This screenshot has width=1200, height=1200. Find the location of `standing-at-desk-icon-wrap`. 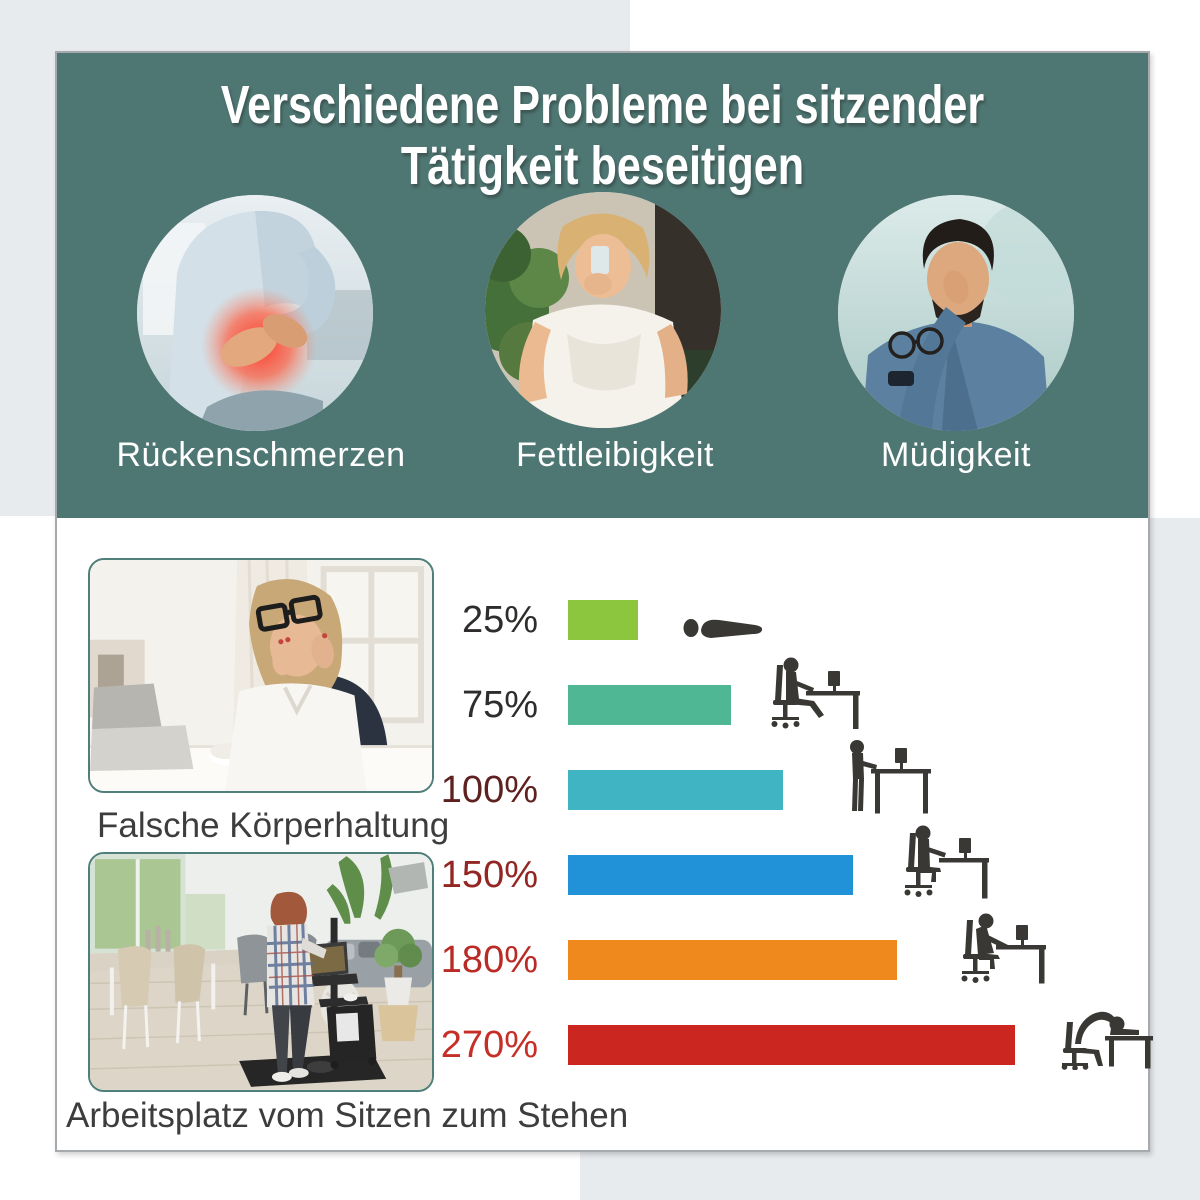

standing-at-desk-icon-wrap is located at coordinates (885, 777).